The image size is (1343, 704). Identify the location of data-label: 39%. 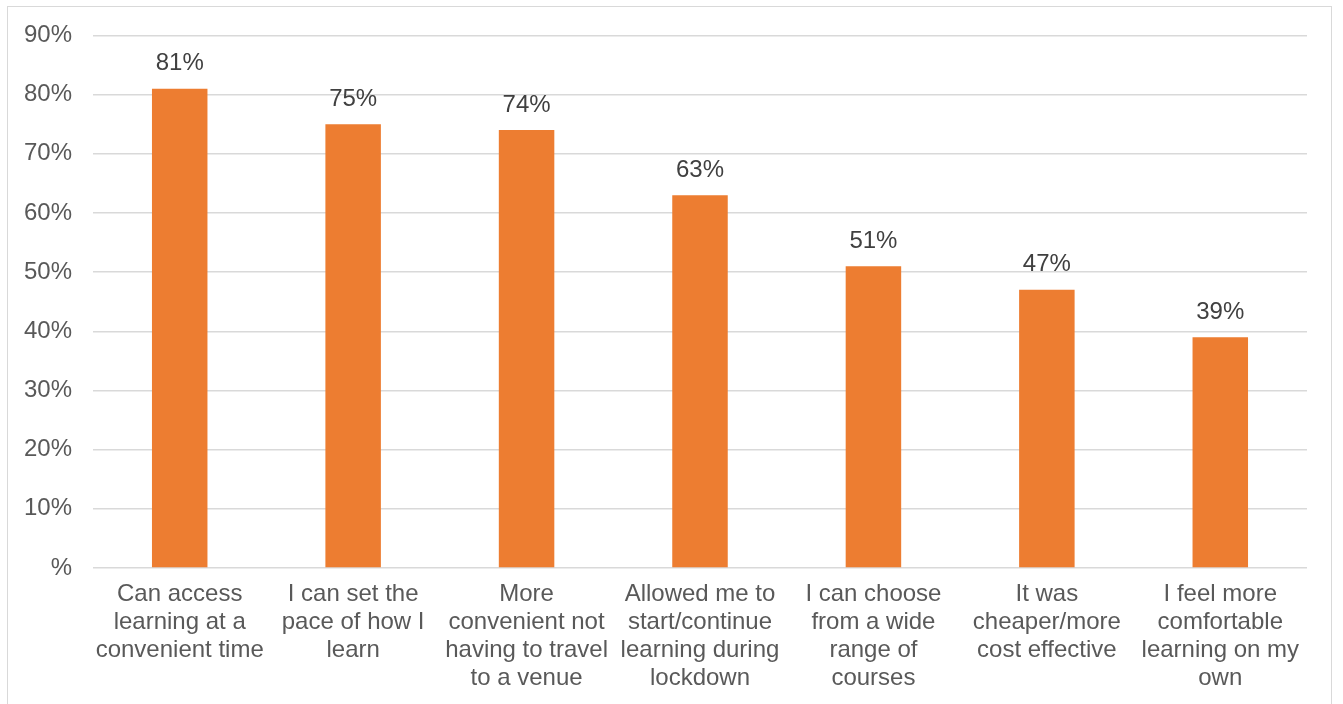
(1220, 310).